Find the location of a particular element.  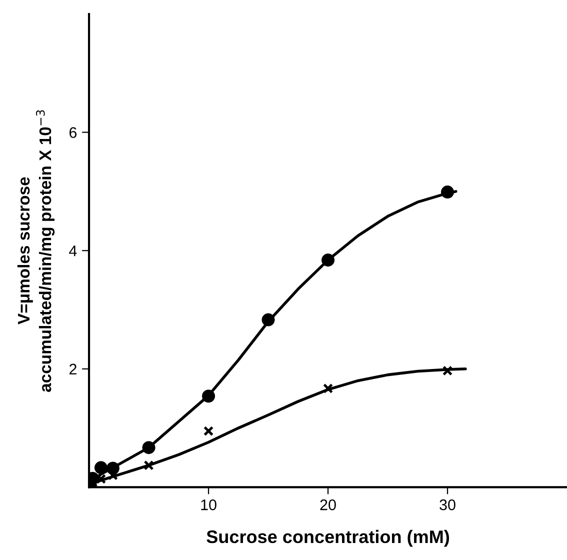

x-tick-label: 10 is located at coordinates (208, 504).